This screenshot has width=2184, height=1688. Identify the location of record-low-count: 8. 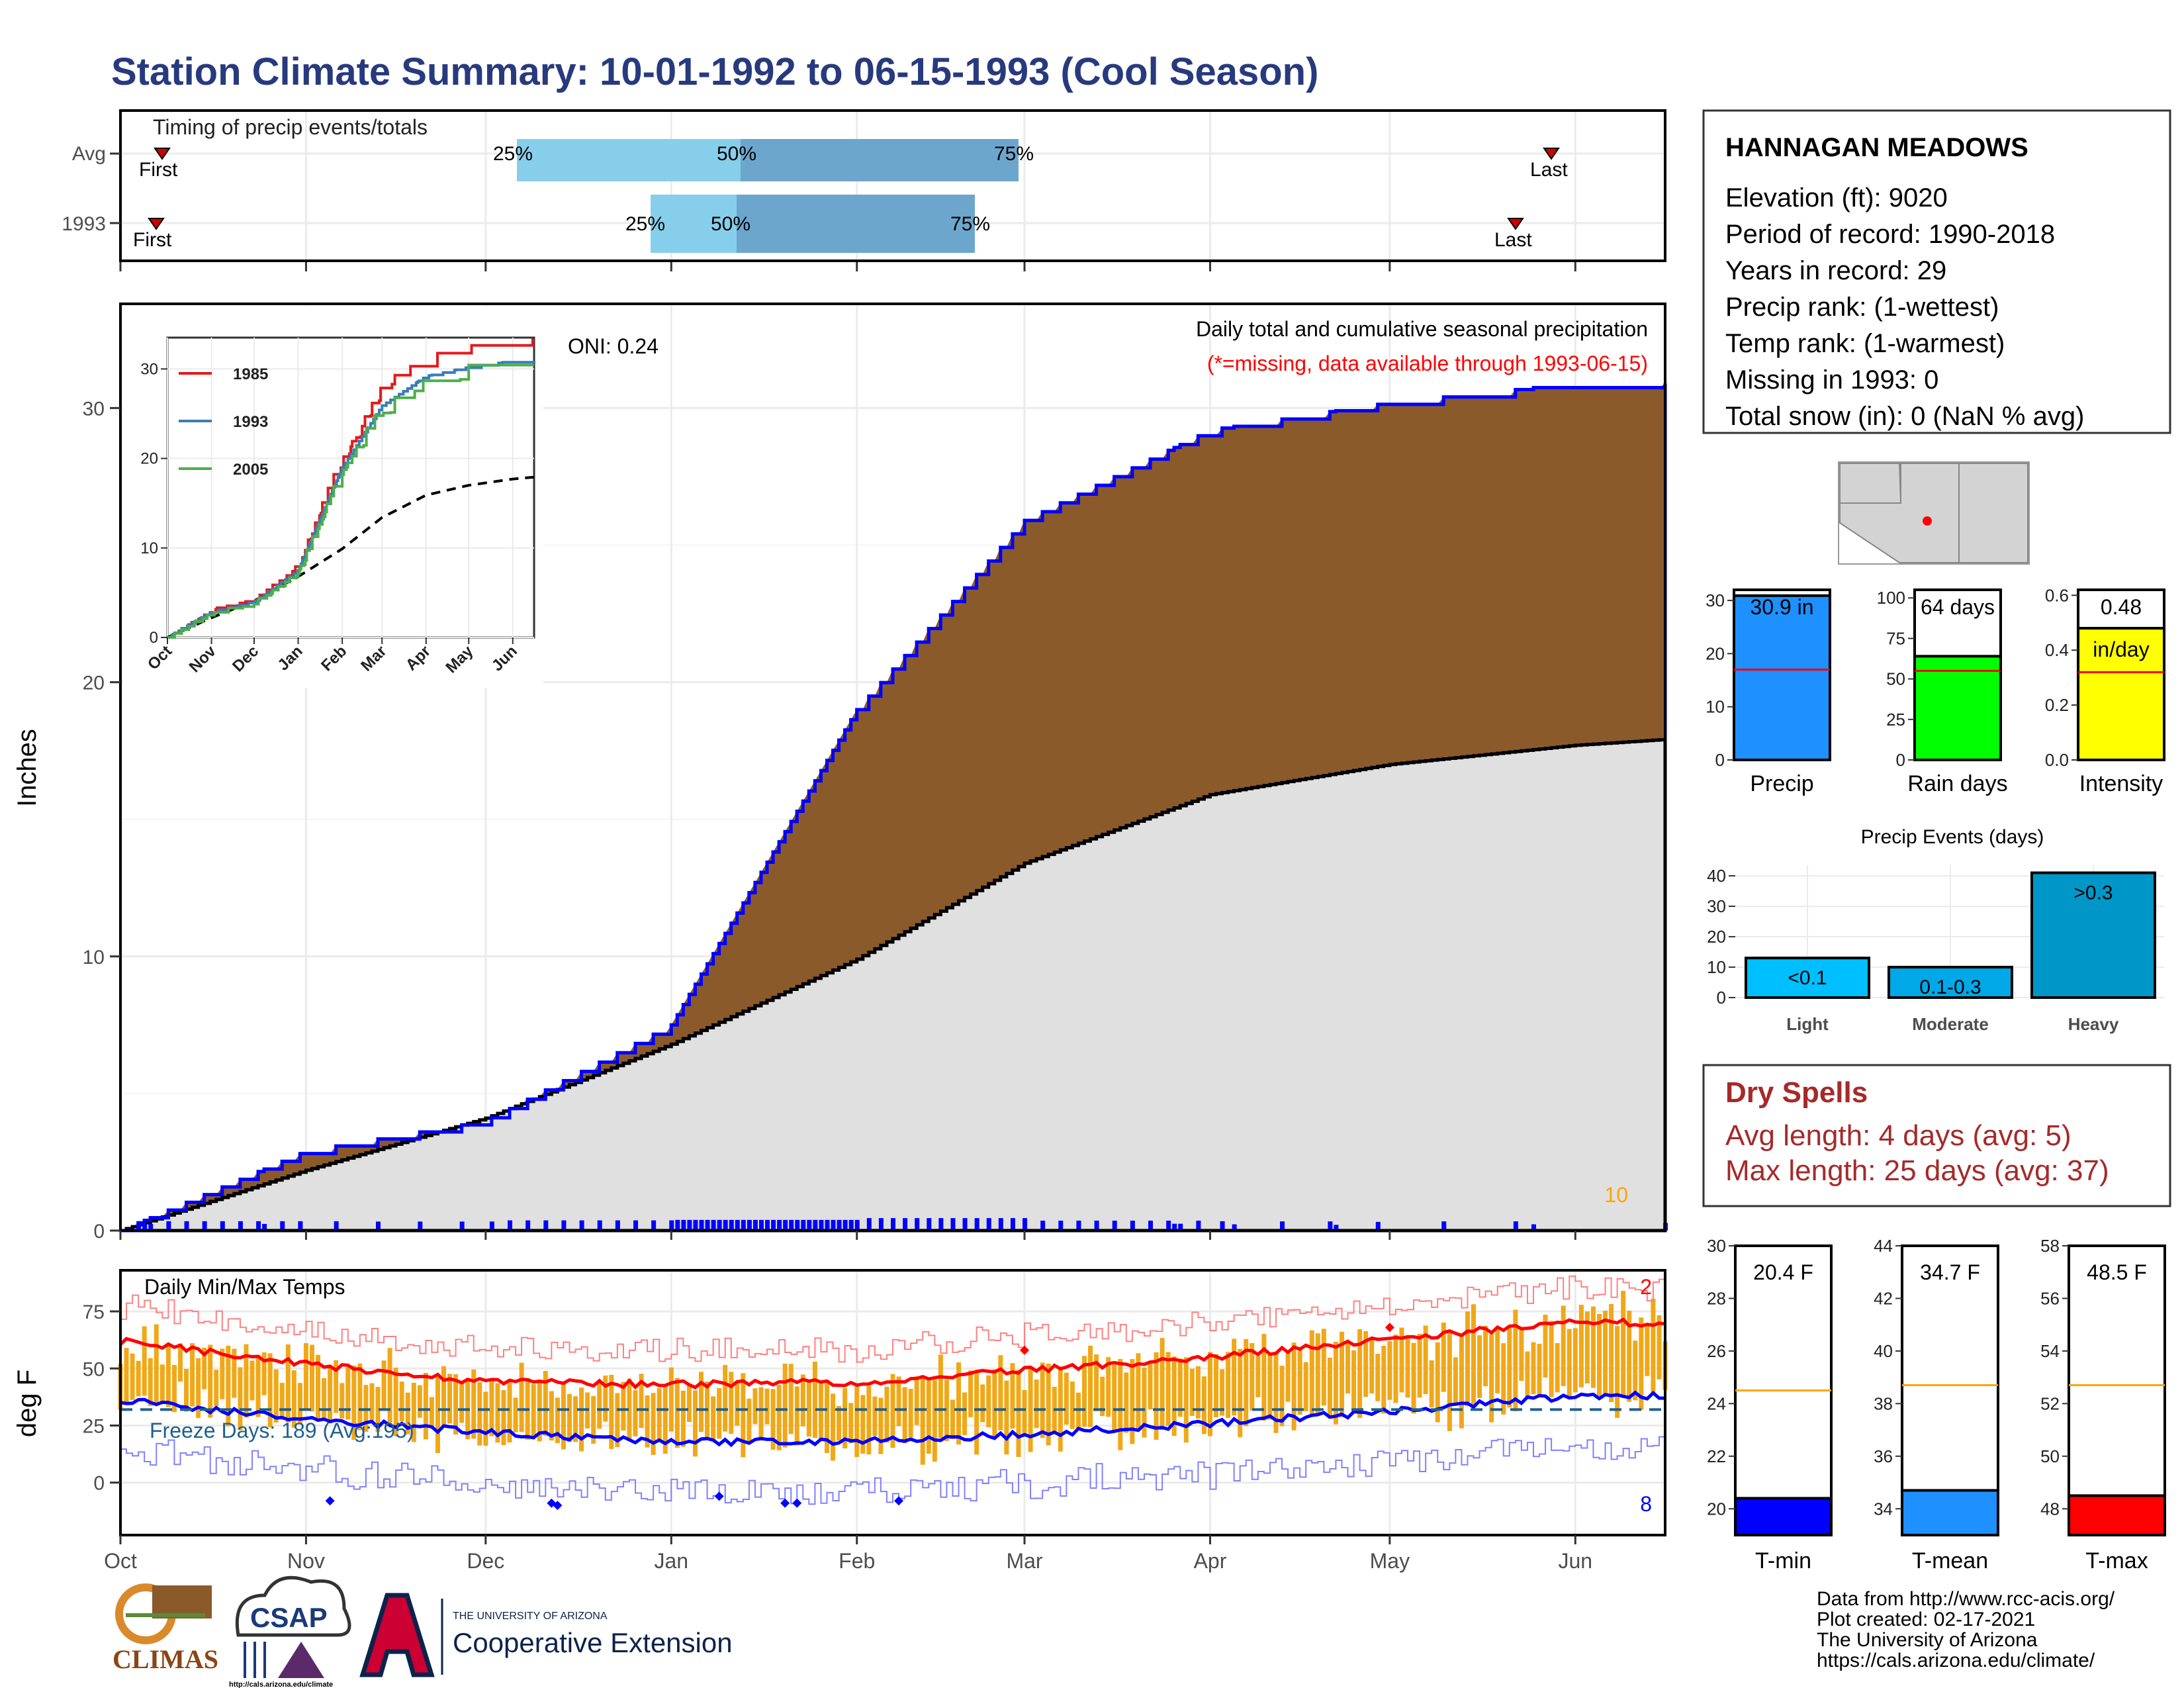
(1646, 1504).